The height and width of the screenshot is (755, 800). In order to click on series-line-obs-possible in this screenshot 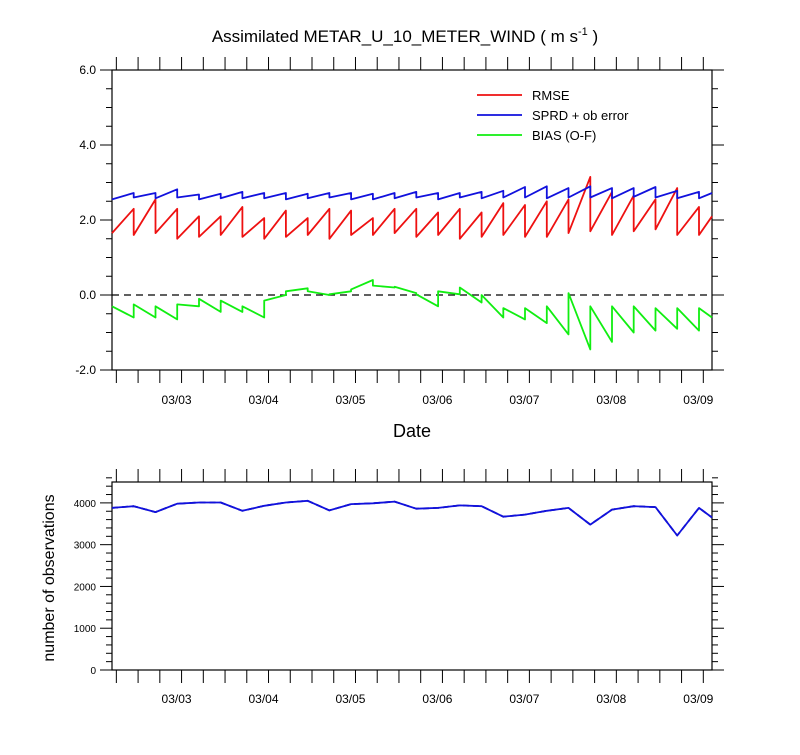, I will do `click(412, 518)`.